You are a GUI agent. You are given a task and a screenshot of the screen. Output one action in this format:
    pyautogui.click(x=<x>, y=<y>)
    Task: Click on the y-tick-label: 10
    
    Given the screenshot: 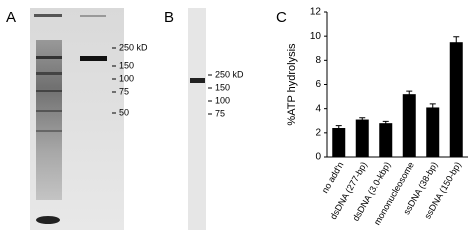 What is the action you would take?
    pyautogui.click(x=316, y=36)
    